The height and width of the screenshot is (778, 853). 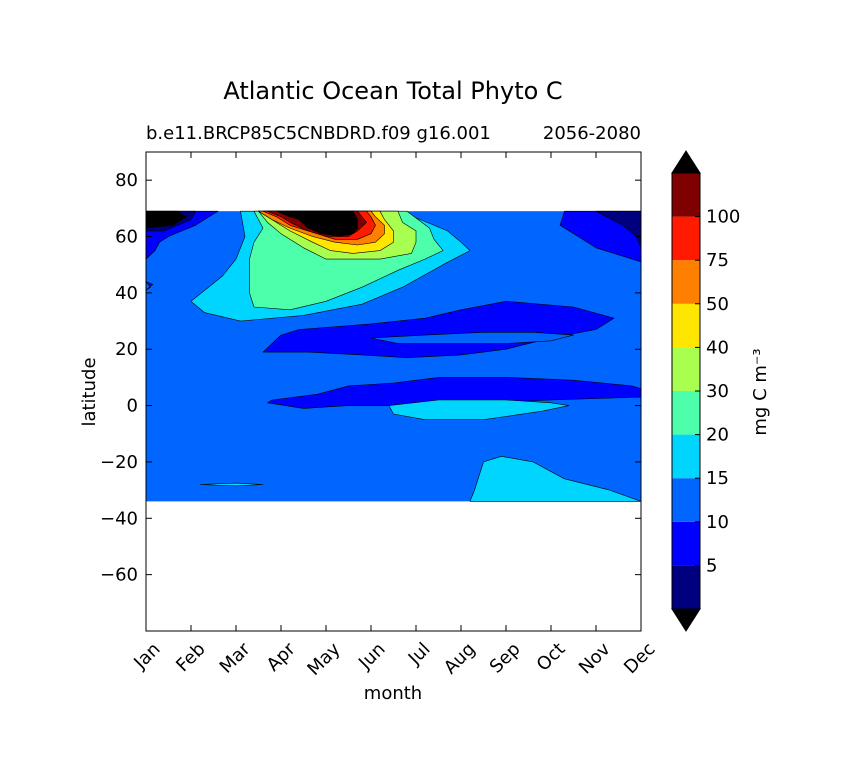 I want to click on colorbar: 5 10 15 20 30 40 50 75 100, so click(x=705, y=391).